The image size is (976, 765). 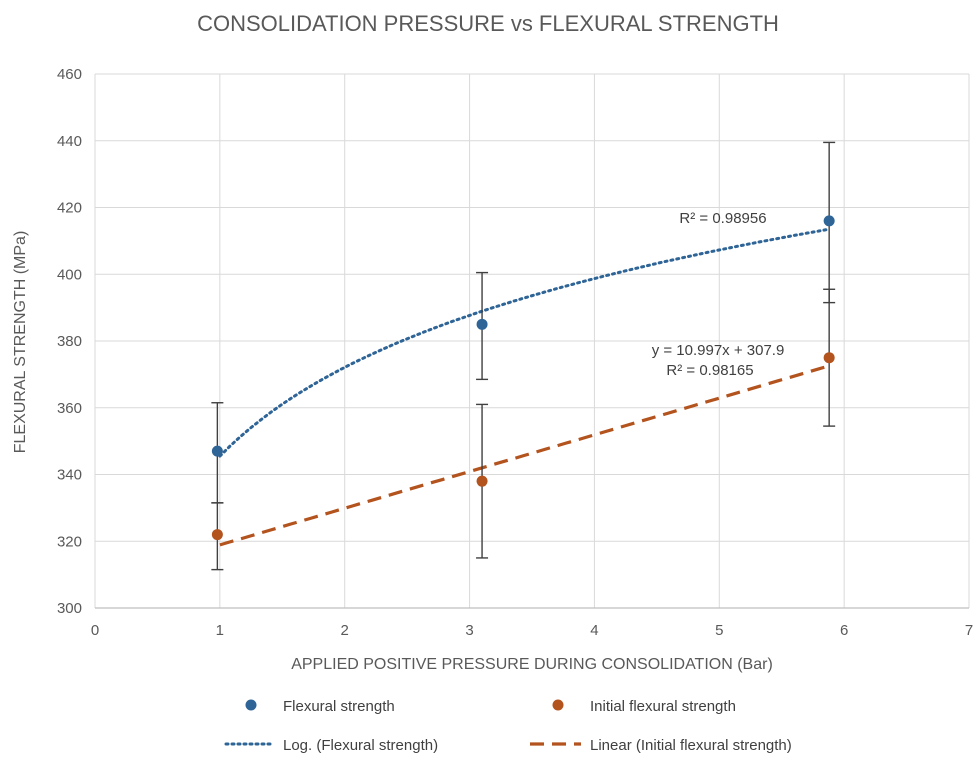 What do you see at coordinates (524, 455) in the screenshot?
I see `linear-trendline` at bounding box center [524, 455].